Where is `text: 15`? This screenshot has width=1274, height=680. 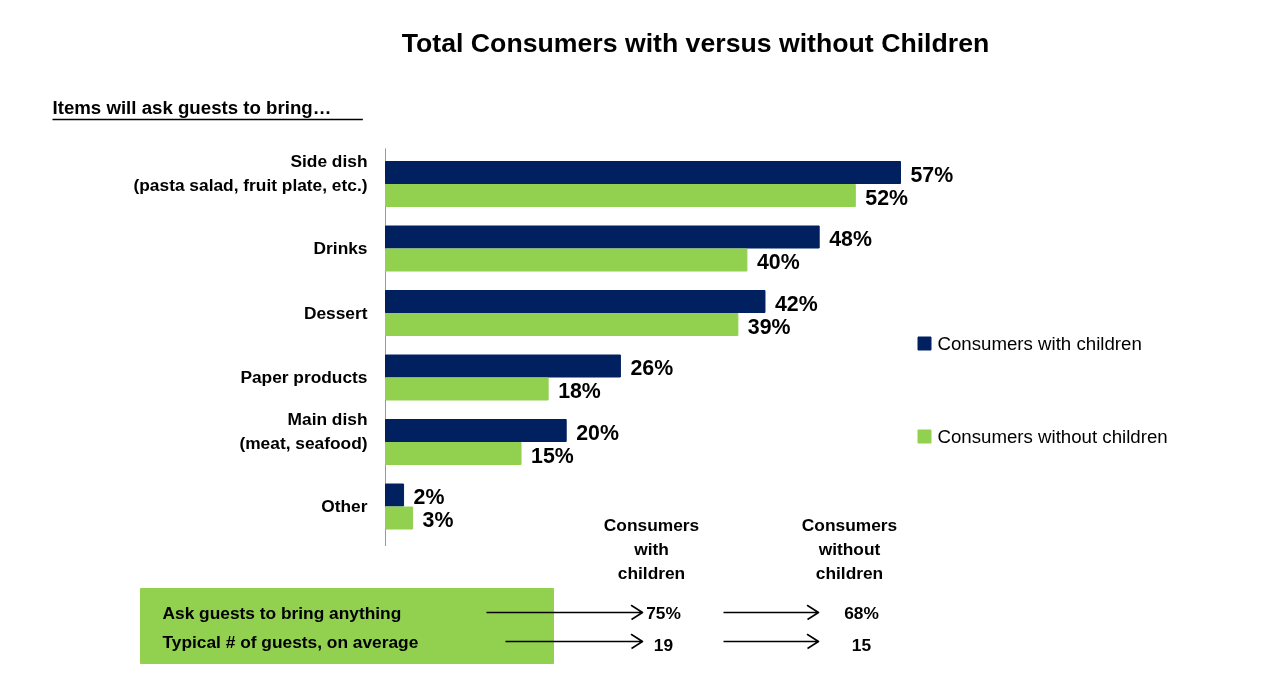
text: 15 is located at coordinates (861, 644).